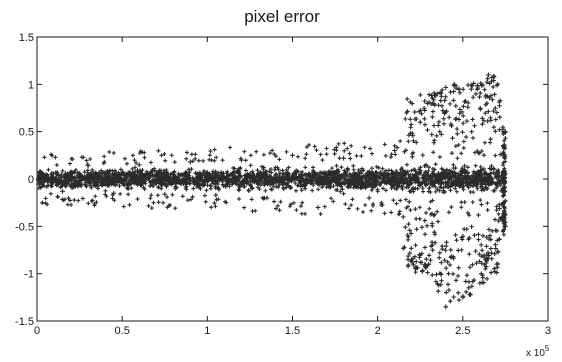 This screenshot has width=562, height=362. What do you see at coordinates (207, 331) in the screenshot?
I see `x-tick-label: 1` at bounding box center [207, 331].